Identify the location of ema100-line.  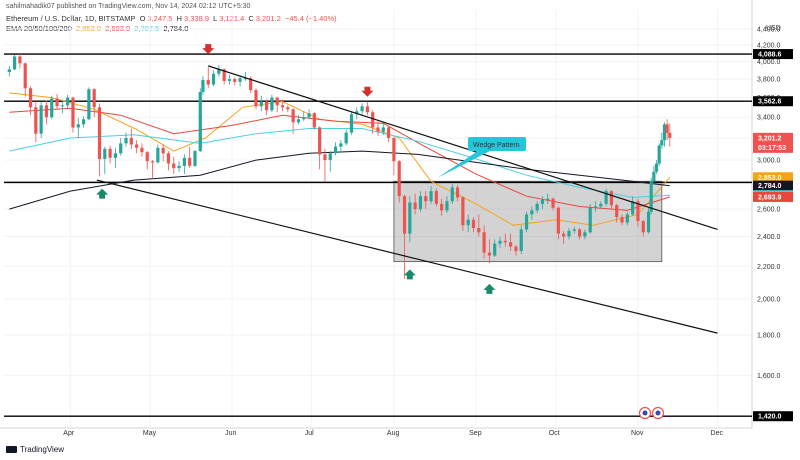
(339, 163).